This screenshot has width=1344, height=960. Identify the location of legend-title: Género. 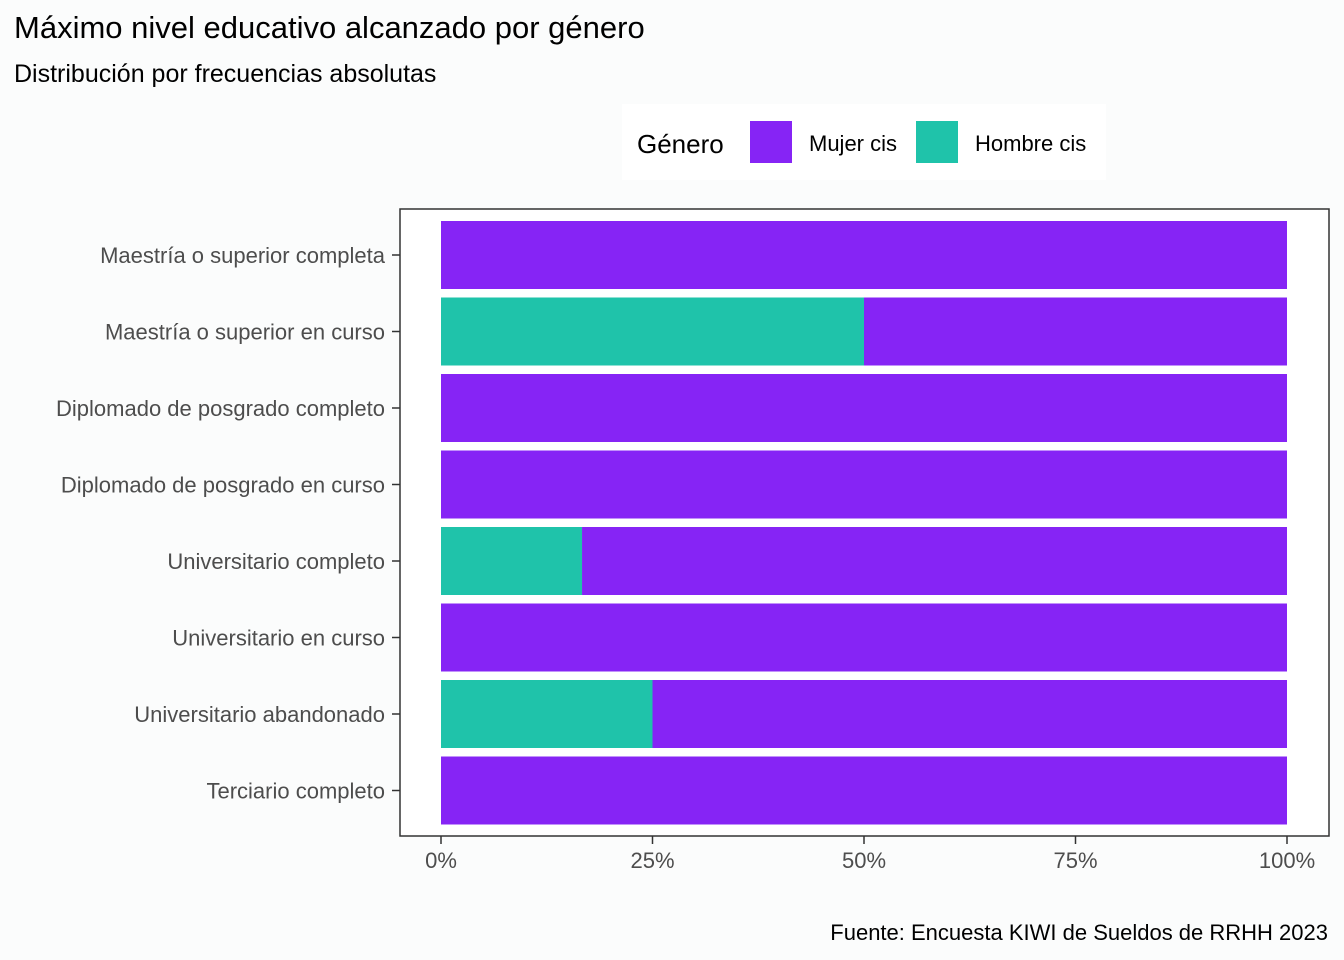
(680, 144).